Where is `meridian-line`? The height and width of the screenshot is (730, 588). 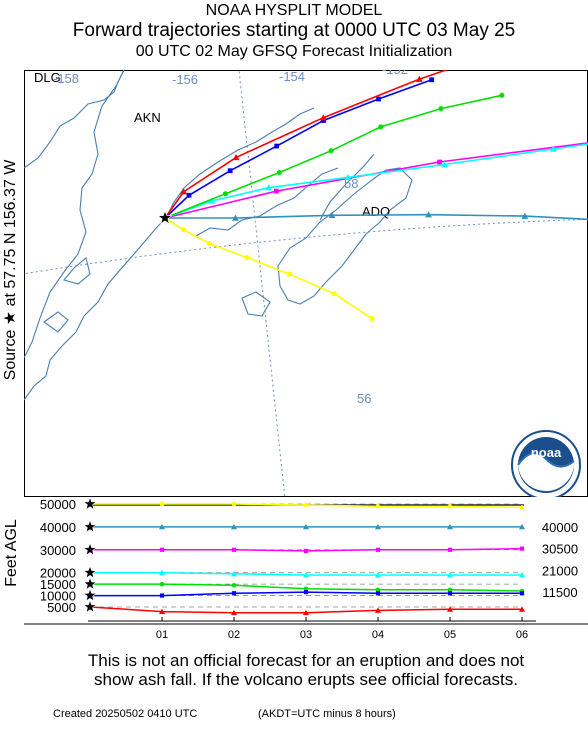
meridian-line is located at coordinates (262, 283).